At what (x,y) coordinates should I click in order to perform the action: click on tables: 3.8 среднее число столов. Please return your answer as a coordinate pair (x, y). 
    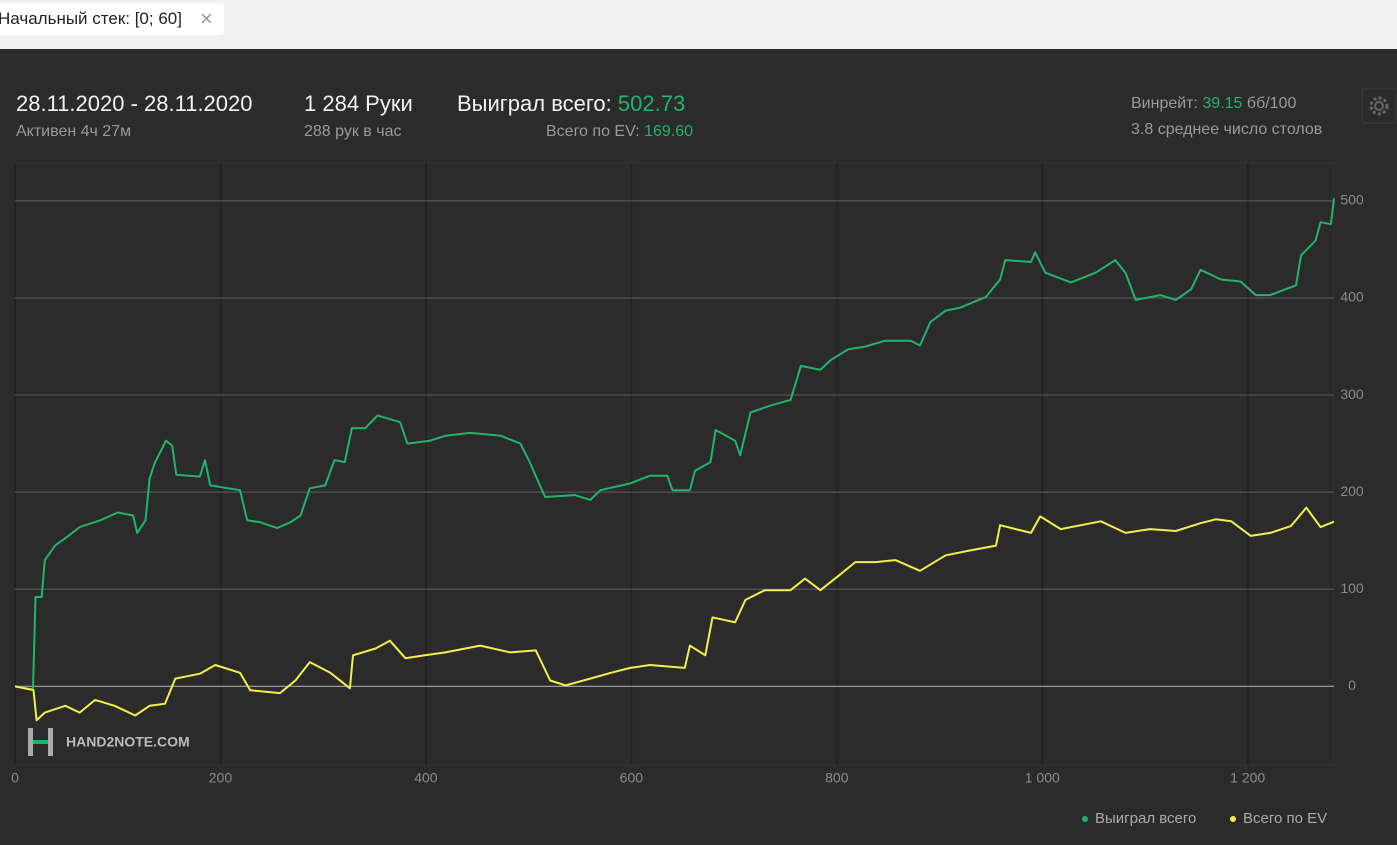
    Looking at the image, I should click on (1227, 129).